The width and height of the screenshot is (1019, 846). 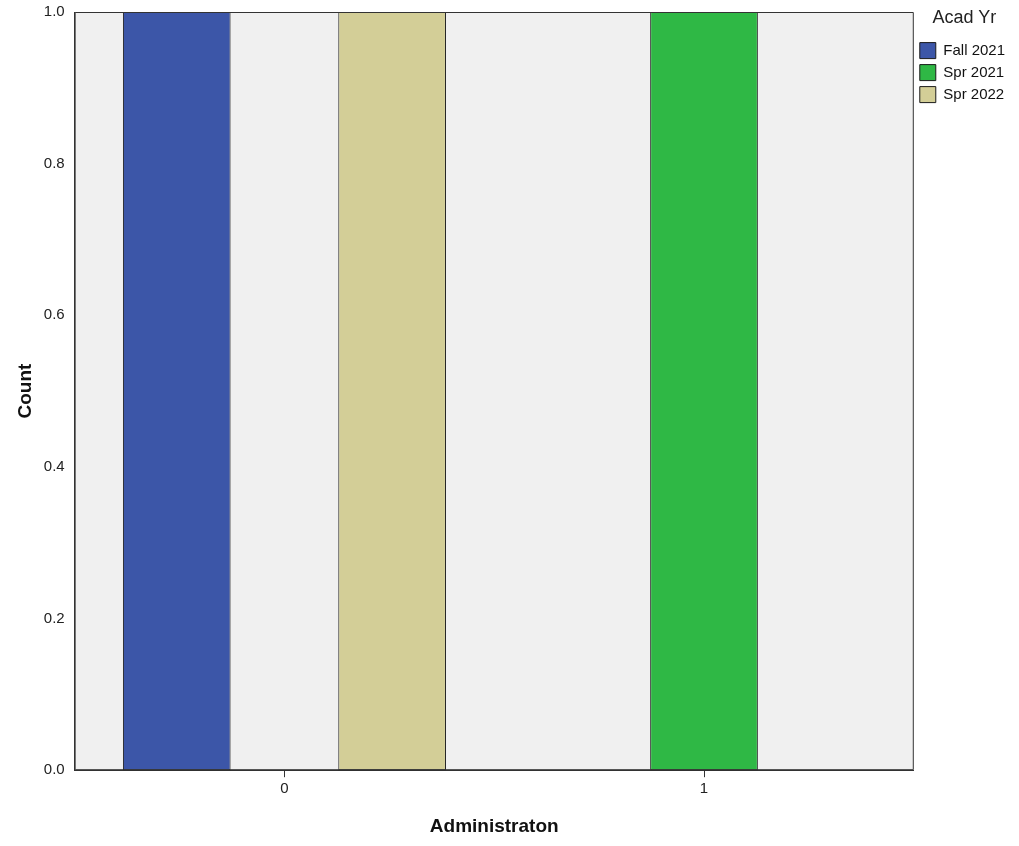 I want to click on x-tick-label: 0, so click(x=284, y=788).